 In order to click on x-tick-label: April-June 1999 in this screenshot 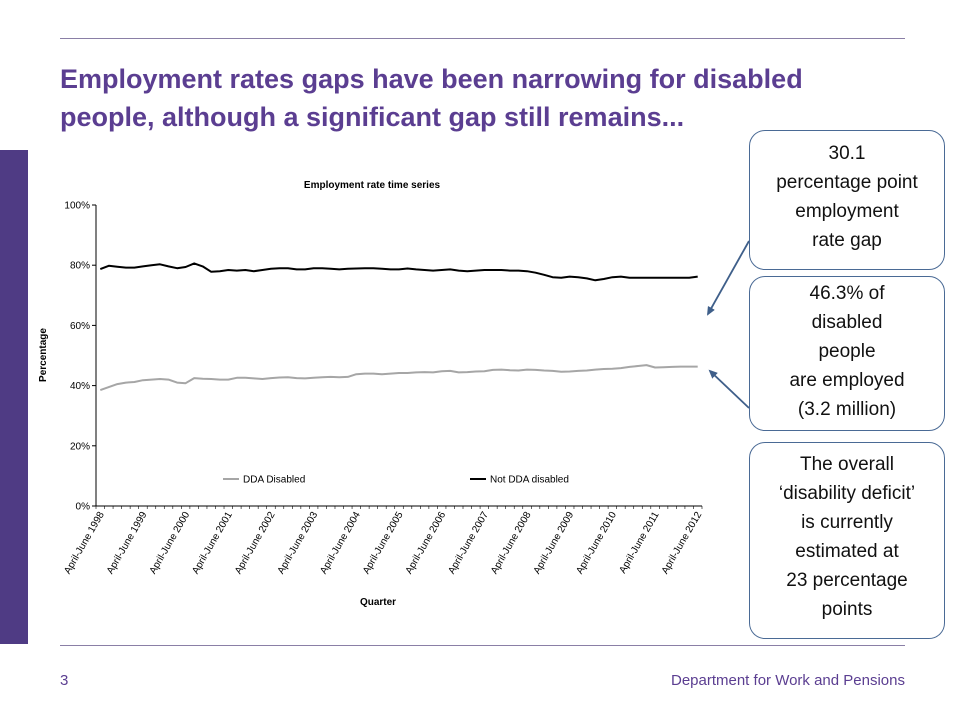, I will do `click(127, 543)`.